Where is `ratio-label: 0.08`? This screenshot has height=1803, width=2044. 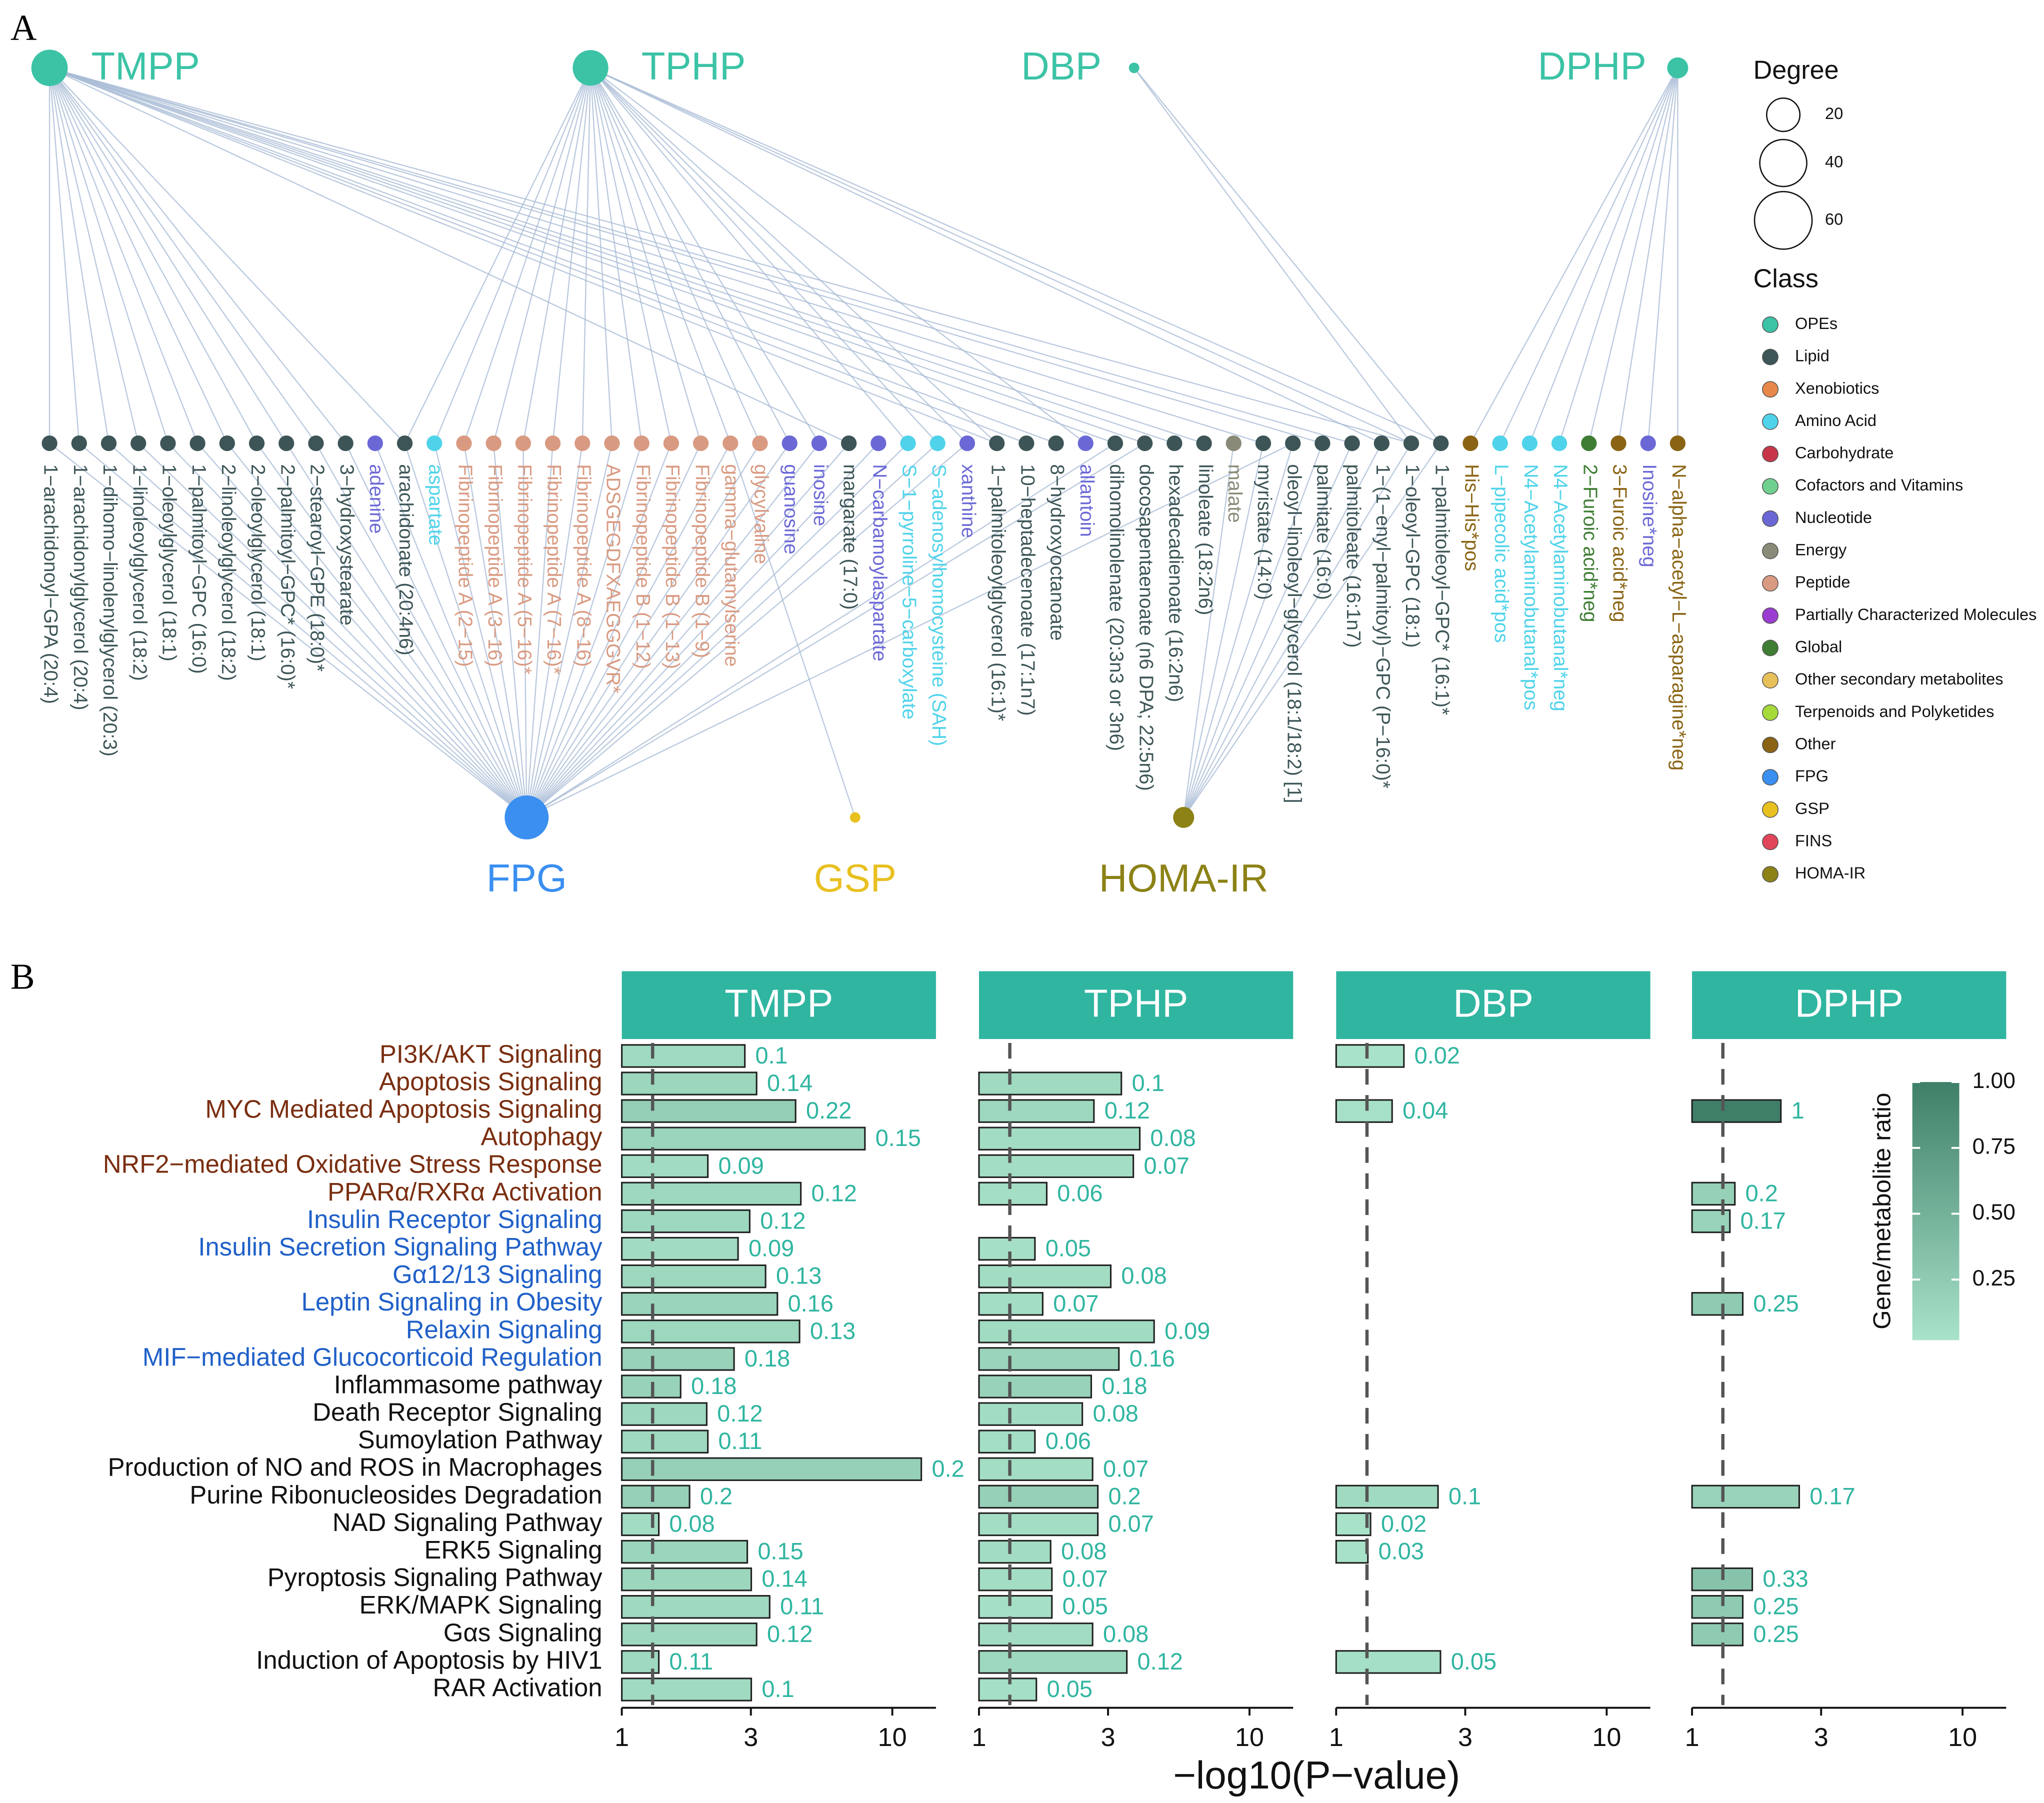
ratio-label: 0.08 is located at coordinates (1115, 1413).